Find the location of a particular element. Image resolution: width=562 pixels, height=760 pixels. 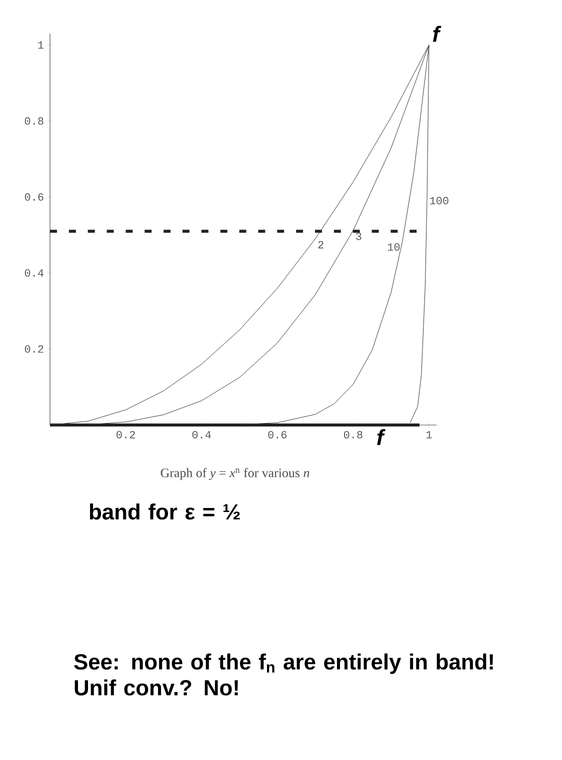

series-label: 3 is located at coordinates (359, 236).